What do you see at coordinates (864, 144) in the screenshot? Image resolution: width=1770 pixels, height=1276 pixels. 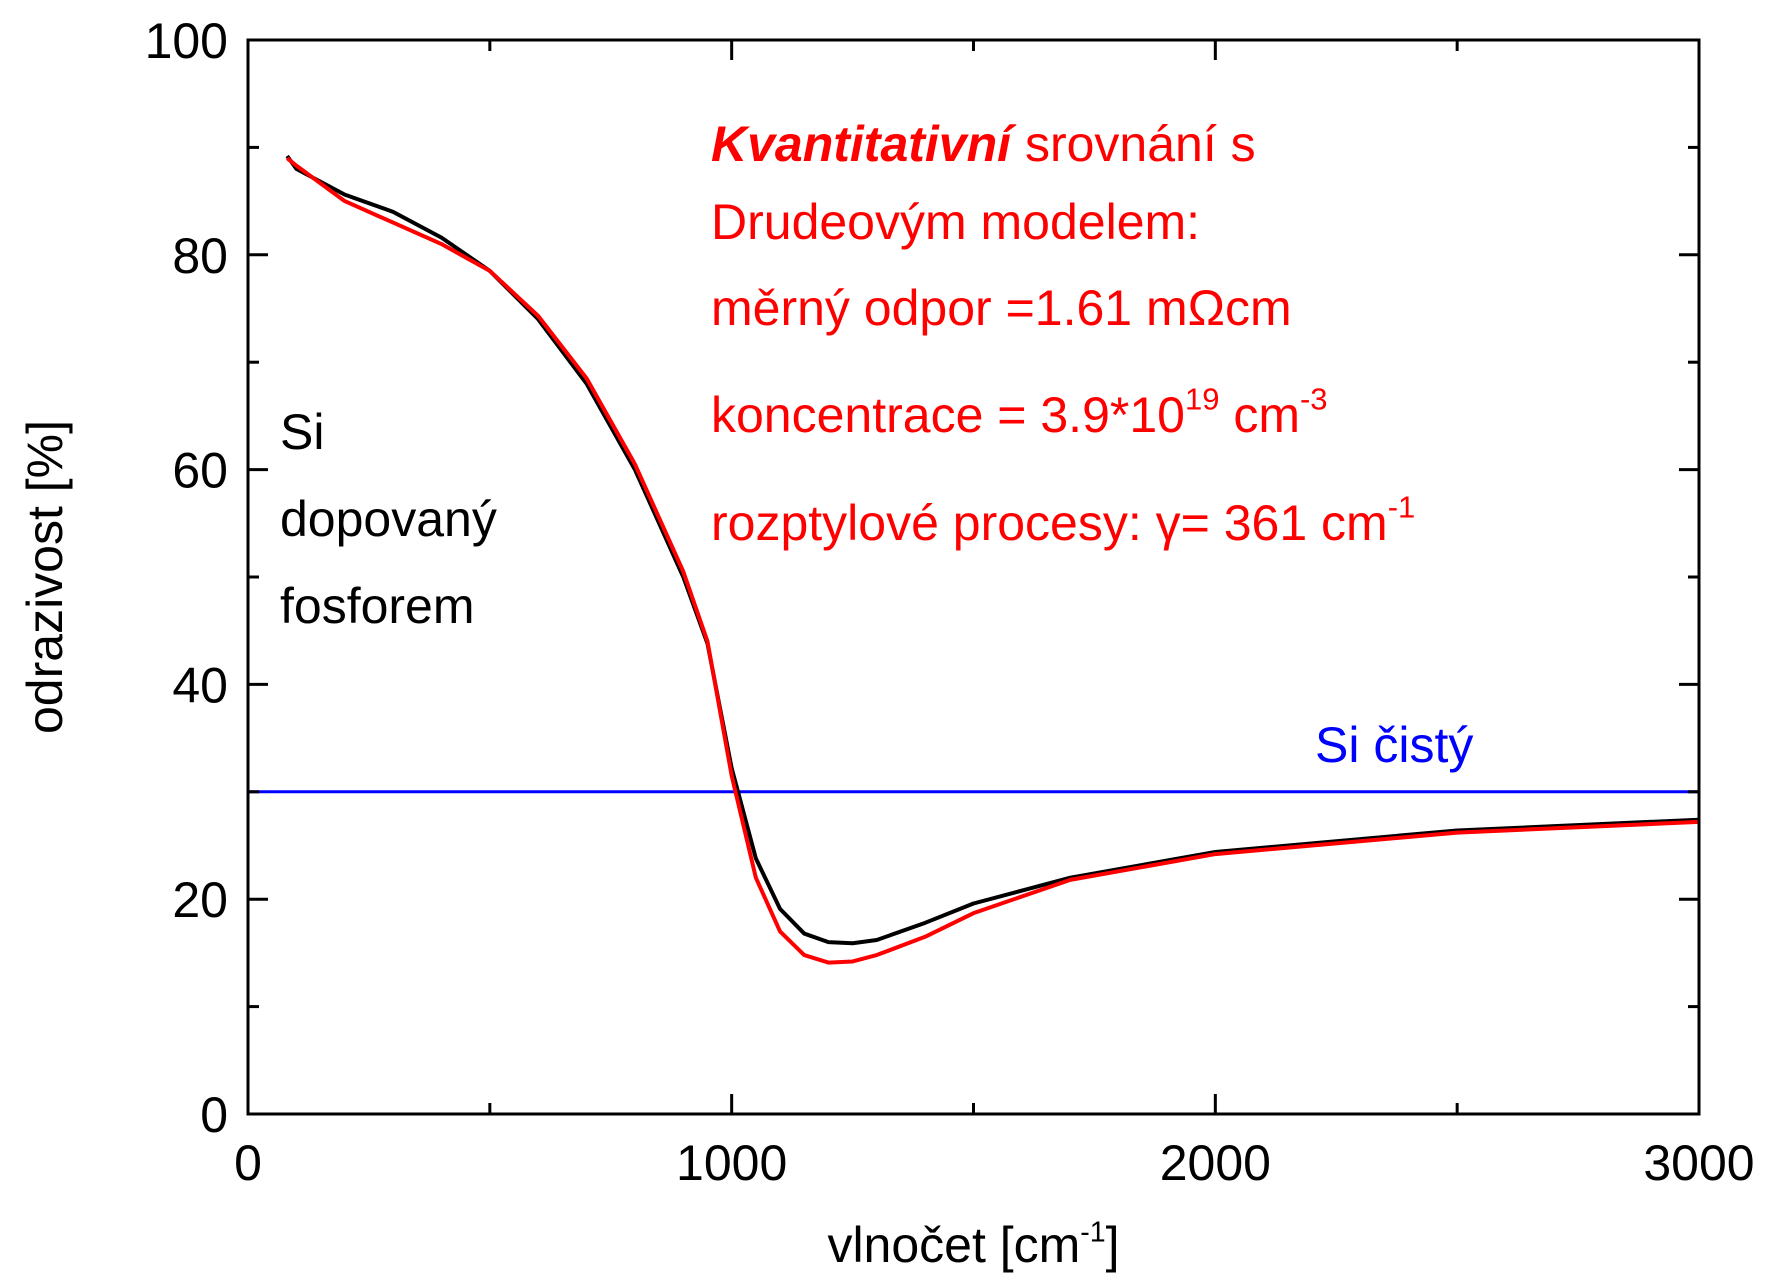 I see `text-part: Kvantitativní` at bounding box center [864, 144].